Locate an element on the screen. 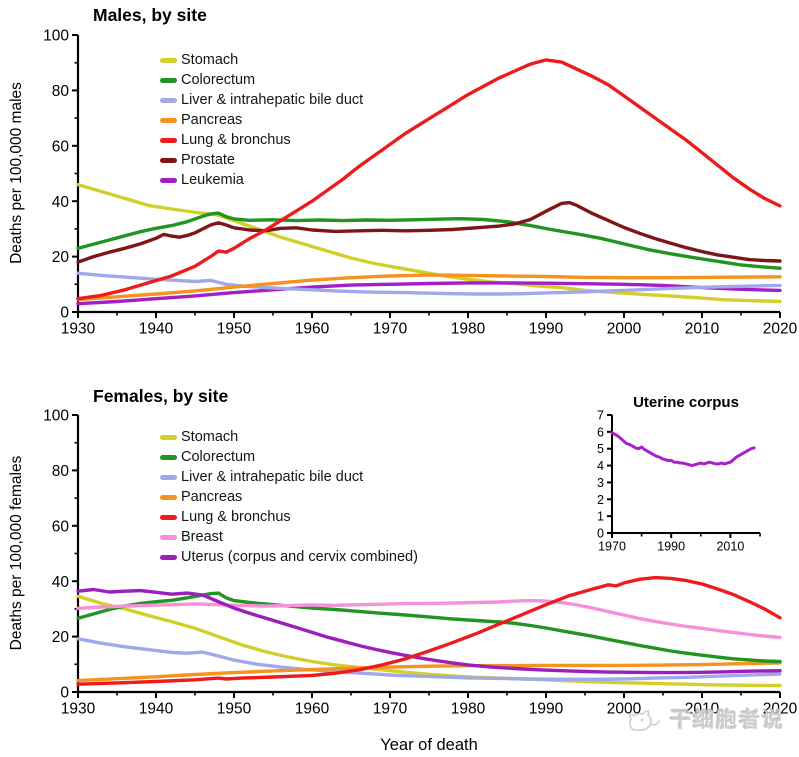 This screenshot has width=799, height=757. y-tick-label: 5 is located at coordinates (600, 449).